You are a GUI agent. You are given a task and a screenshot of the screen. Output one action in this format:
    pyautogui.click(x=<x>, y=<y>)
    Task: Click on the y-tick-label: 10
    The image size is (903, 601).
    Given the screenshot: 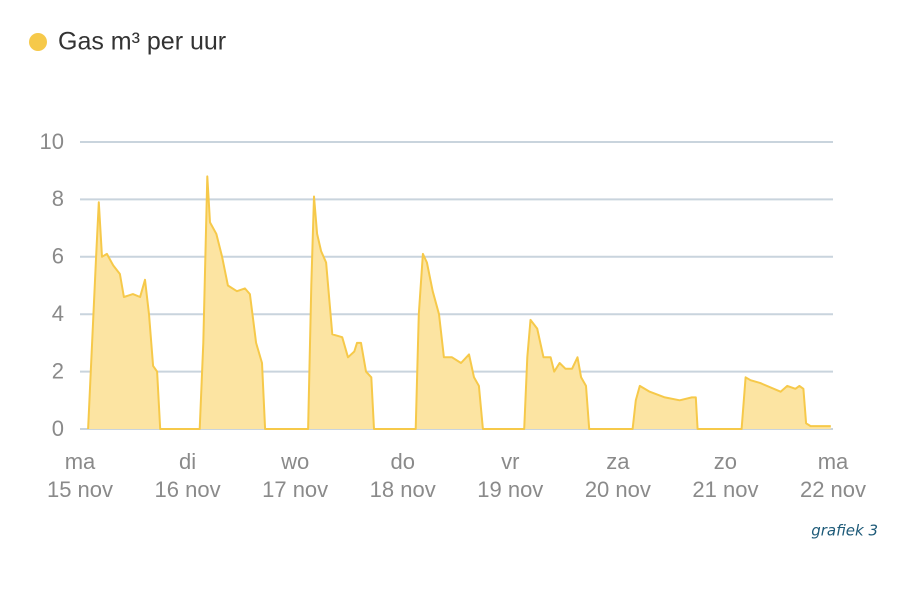 What is the action you would take?
    pyautogui.click(x=52, y=141)
    